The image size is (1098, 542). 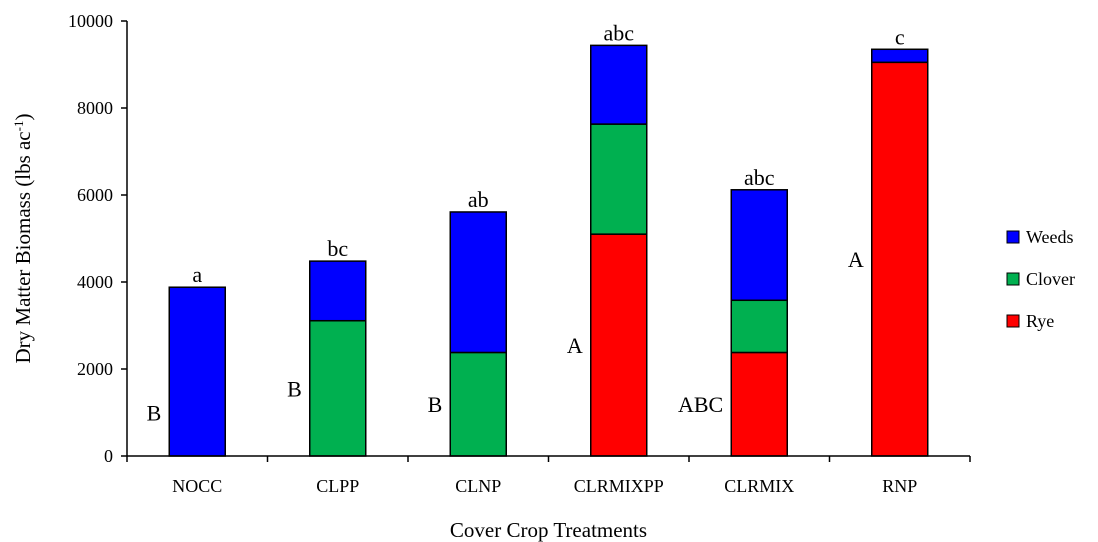 I want to click on y-axis-title: Dry Matter Biomass (lbs ac-1), so click(x=23, y=239).